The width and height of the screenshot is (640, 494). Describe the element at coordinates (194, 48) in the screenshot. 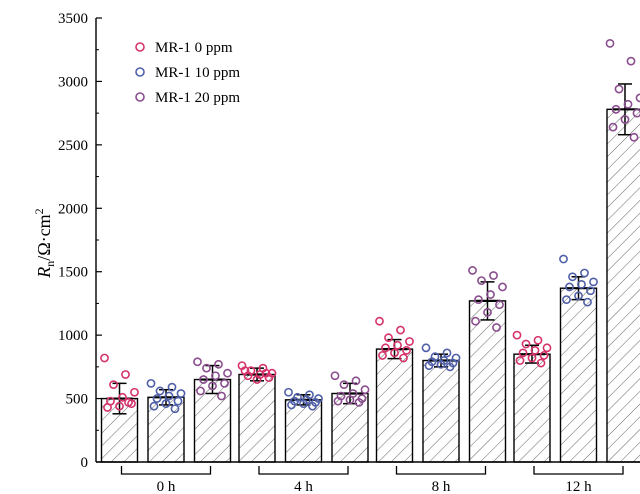

I see `legend-label: MR-1 0 ppm` at that location.